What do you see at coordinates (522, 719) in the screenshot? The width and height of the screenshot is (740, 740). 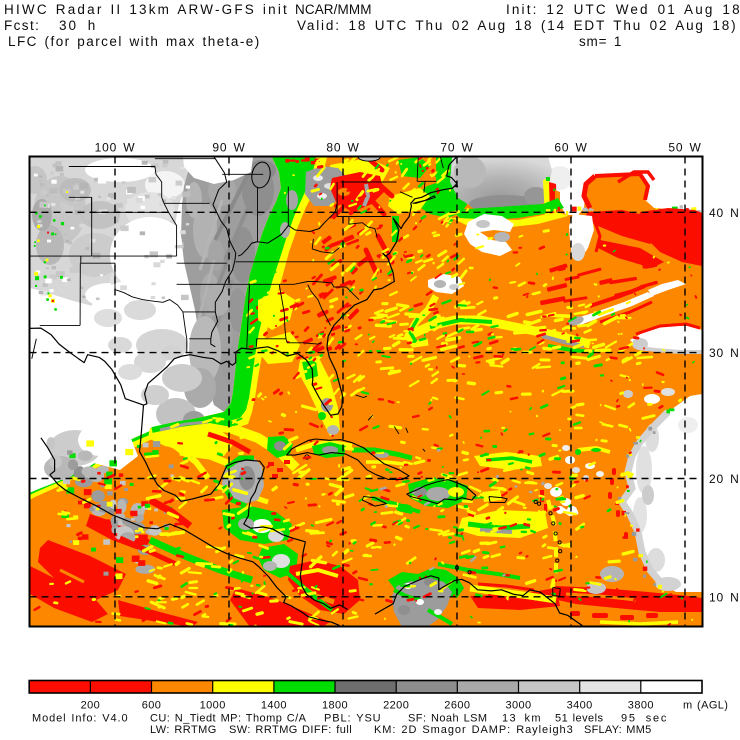 I see `svg-text: 13 km` at bounding box center [522, 719].